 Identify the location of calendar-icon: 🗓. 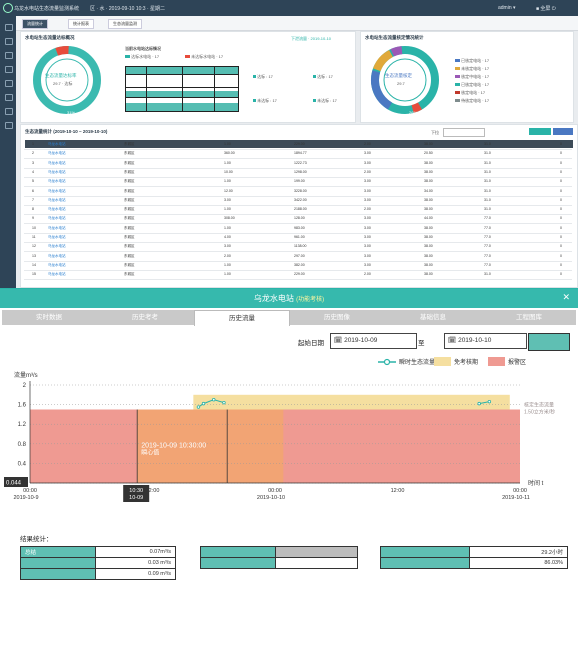
(452, 340).